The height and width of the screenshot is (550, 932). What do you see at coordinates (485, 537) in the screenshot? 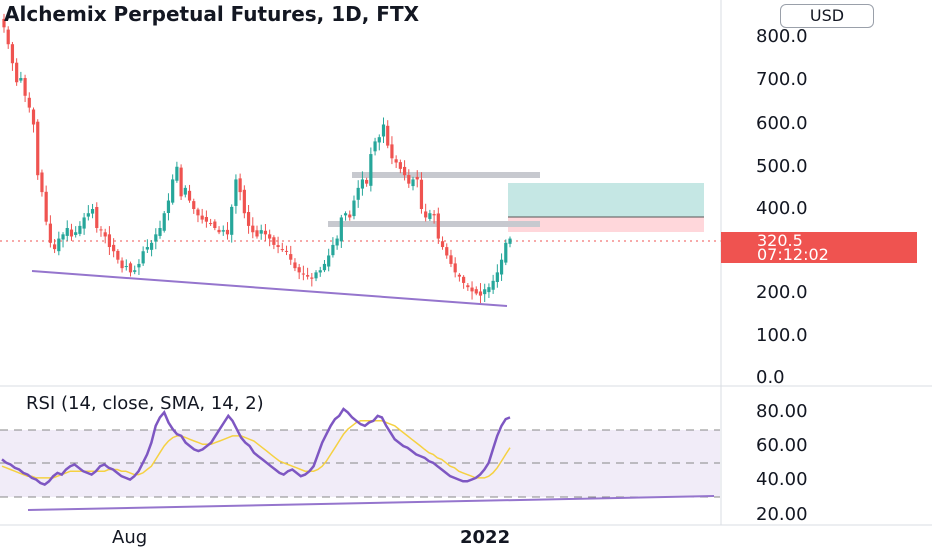
I see `x-tick-label: 2022` at bounding box center [485, 537].